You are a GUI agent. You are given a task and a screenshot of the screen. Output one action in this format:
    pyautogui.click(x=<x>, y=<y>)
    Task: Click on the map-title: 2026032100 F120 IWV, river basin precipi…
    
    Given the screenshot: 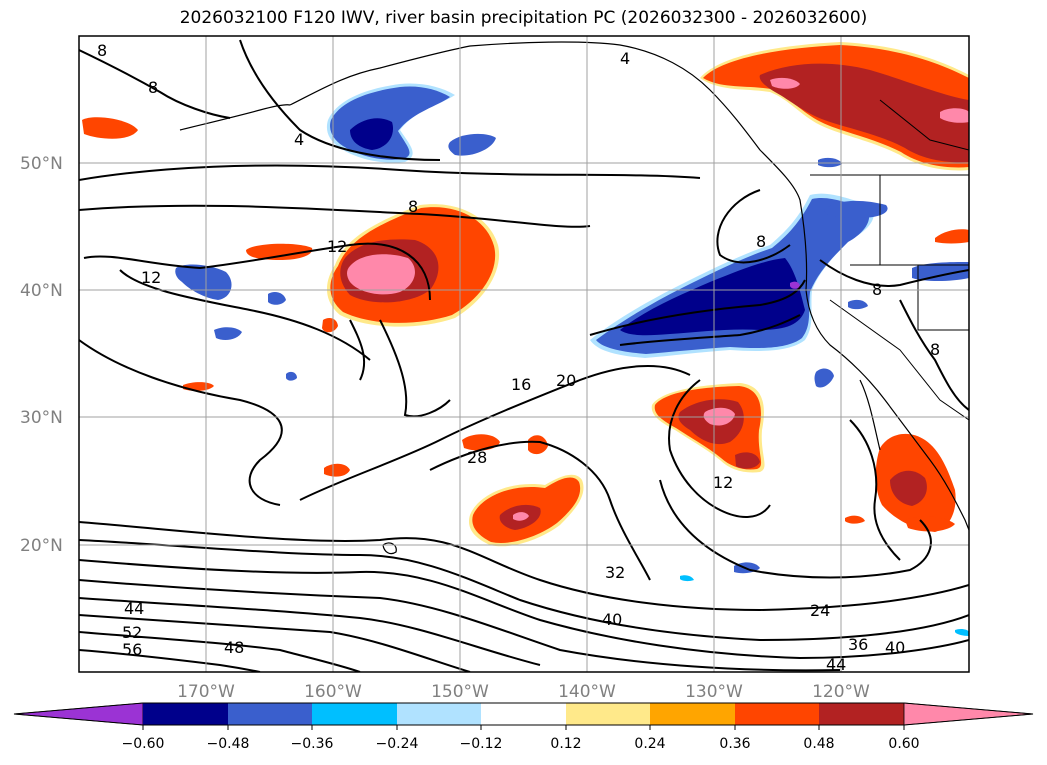 What is the action you would take?
    pyautogui.click(x=523, y=18)
    